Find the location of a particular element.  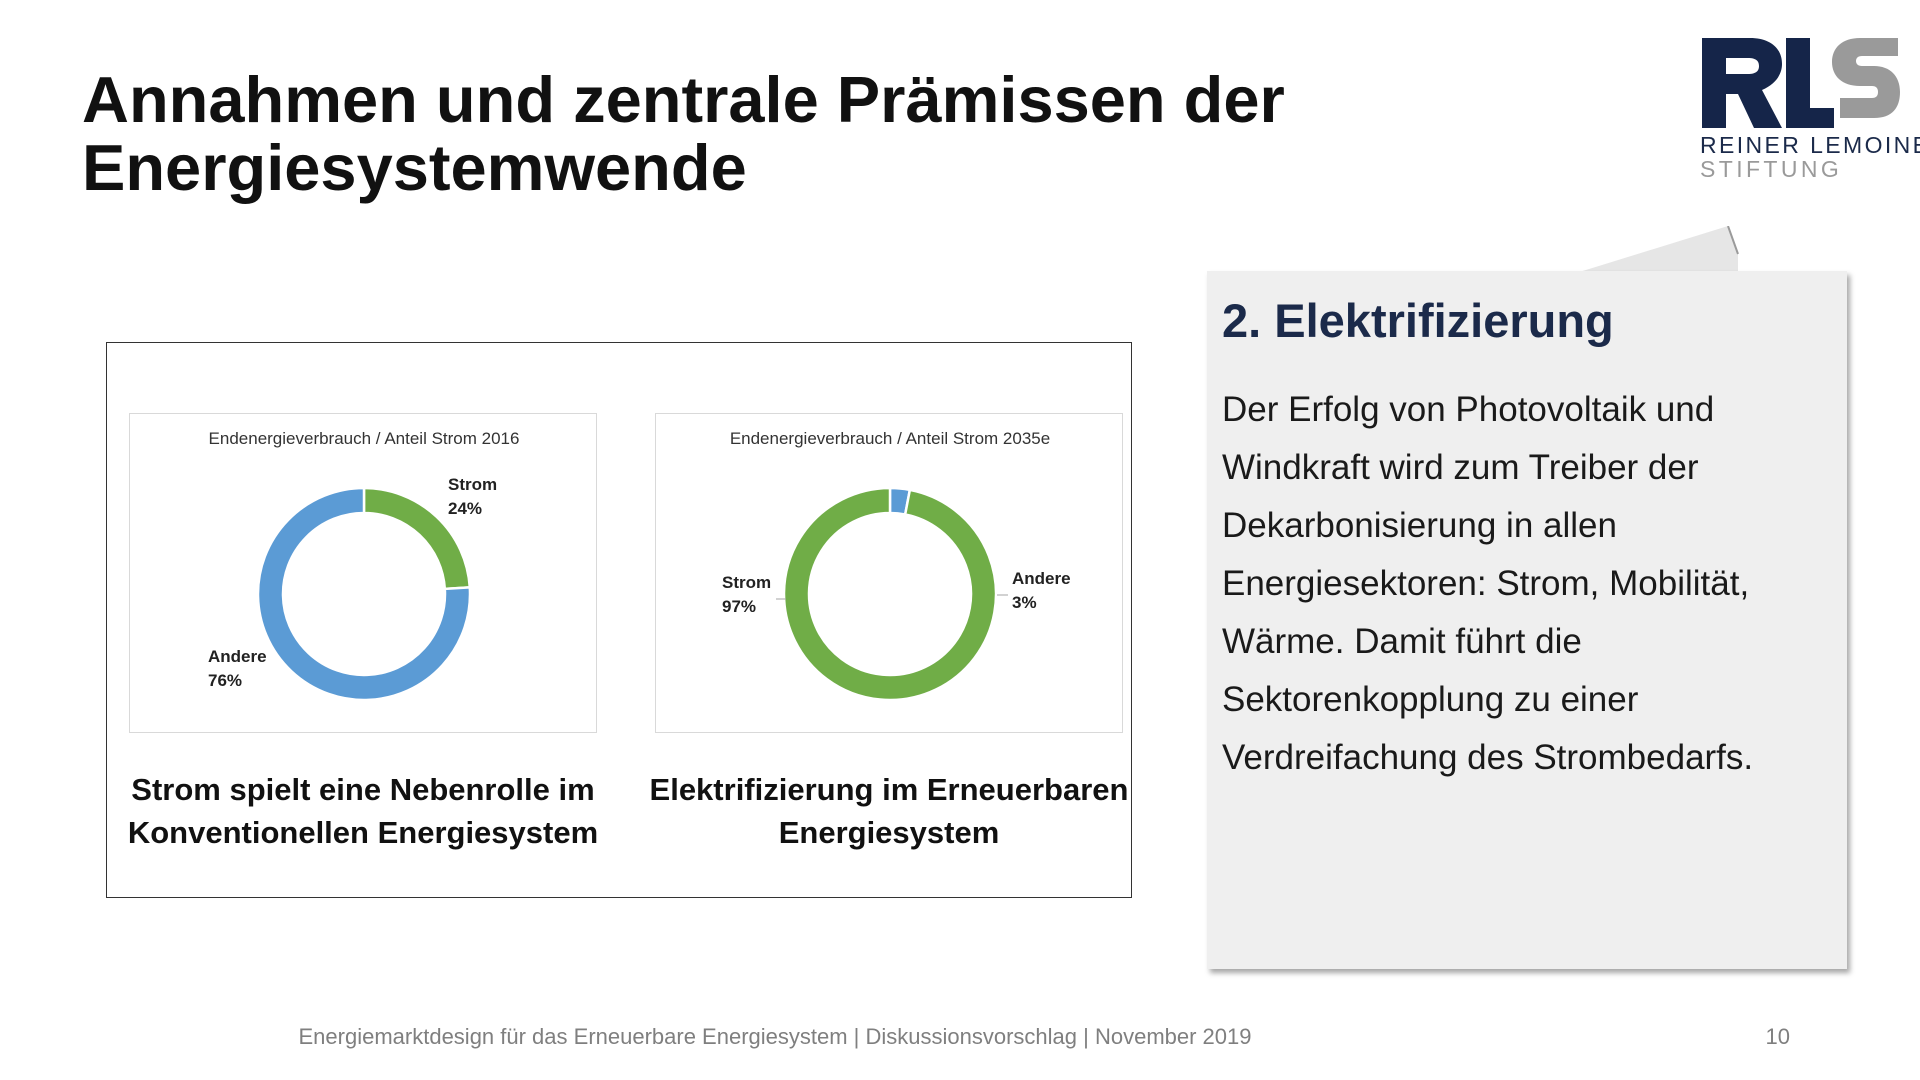

note-card-flap is located at coordinates (1649, 252).